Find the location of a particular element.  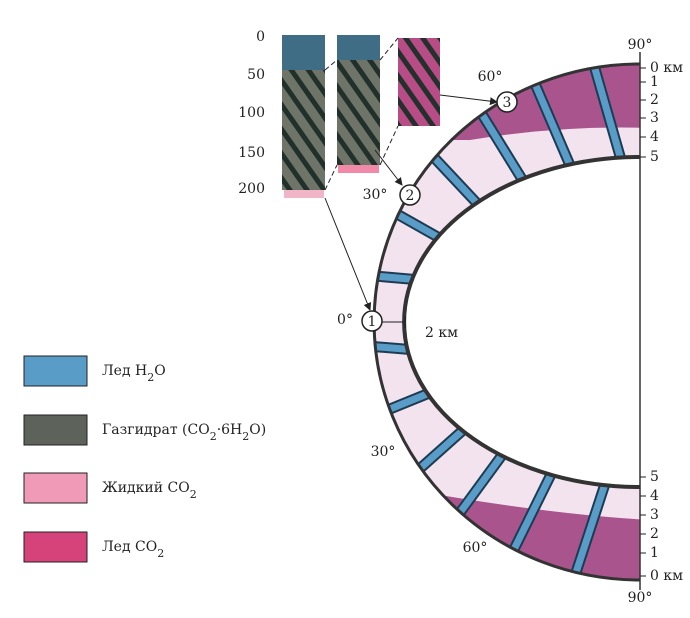

legend-label: Лед CO2 is located at coordinates (133, 549).